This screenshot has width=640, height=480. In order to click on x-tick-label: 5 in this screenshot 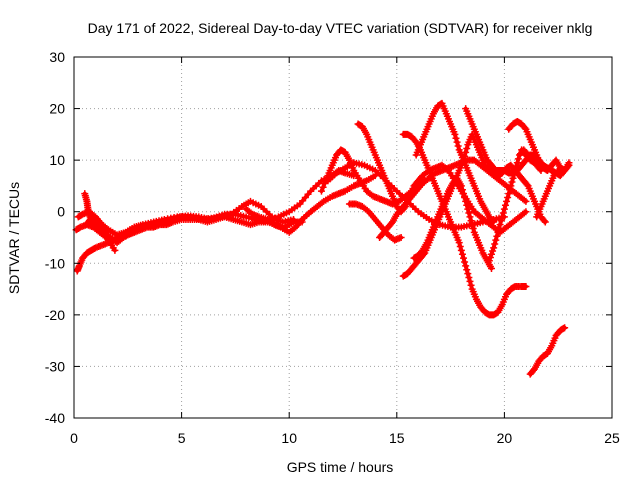, I will do `click(182, 438)`.